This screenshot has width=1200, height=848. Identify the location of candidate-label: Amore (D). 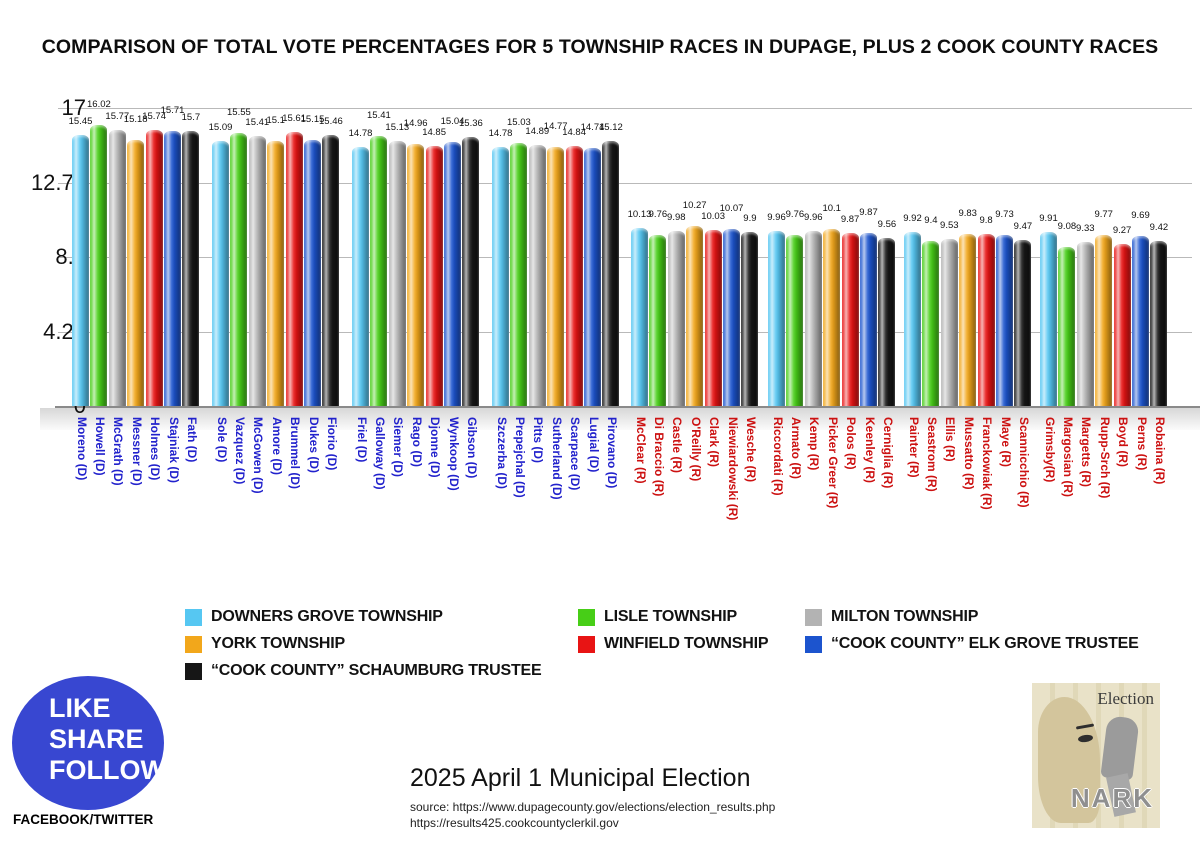
(276, 446).